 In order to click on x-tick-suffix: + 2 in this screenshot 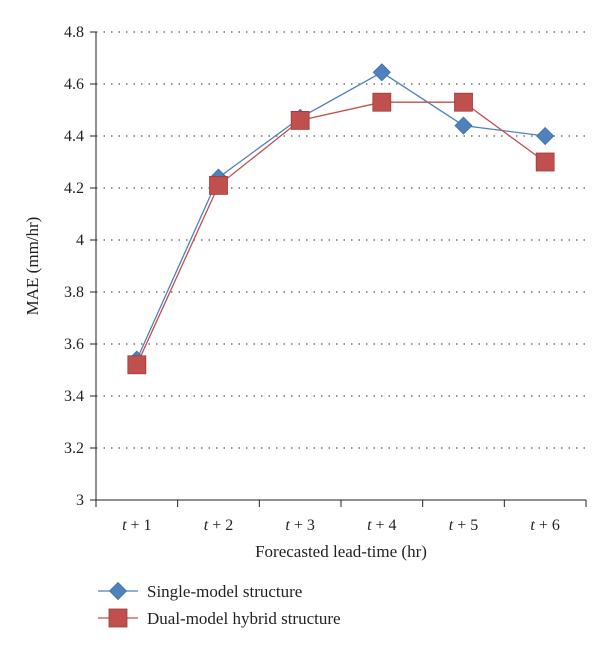, I will do `click(220, 525)`.